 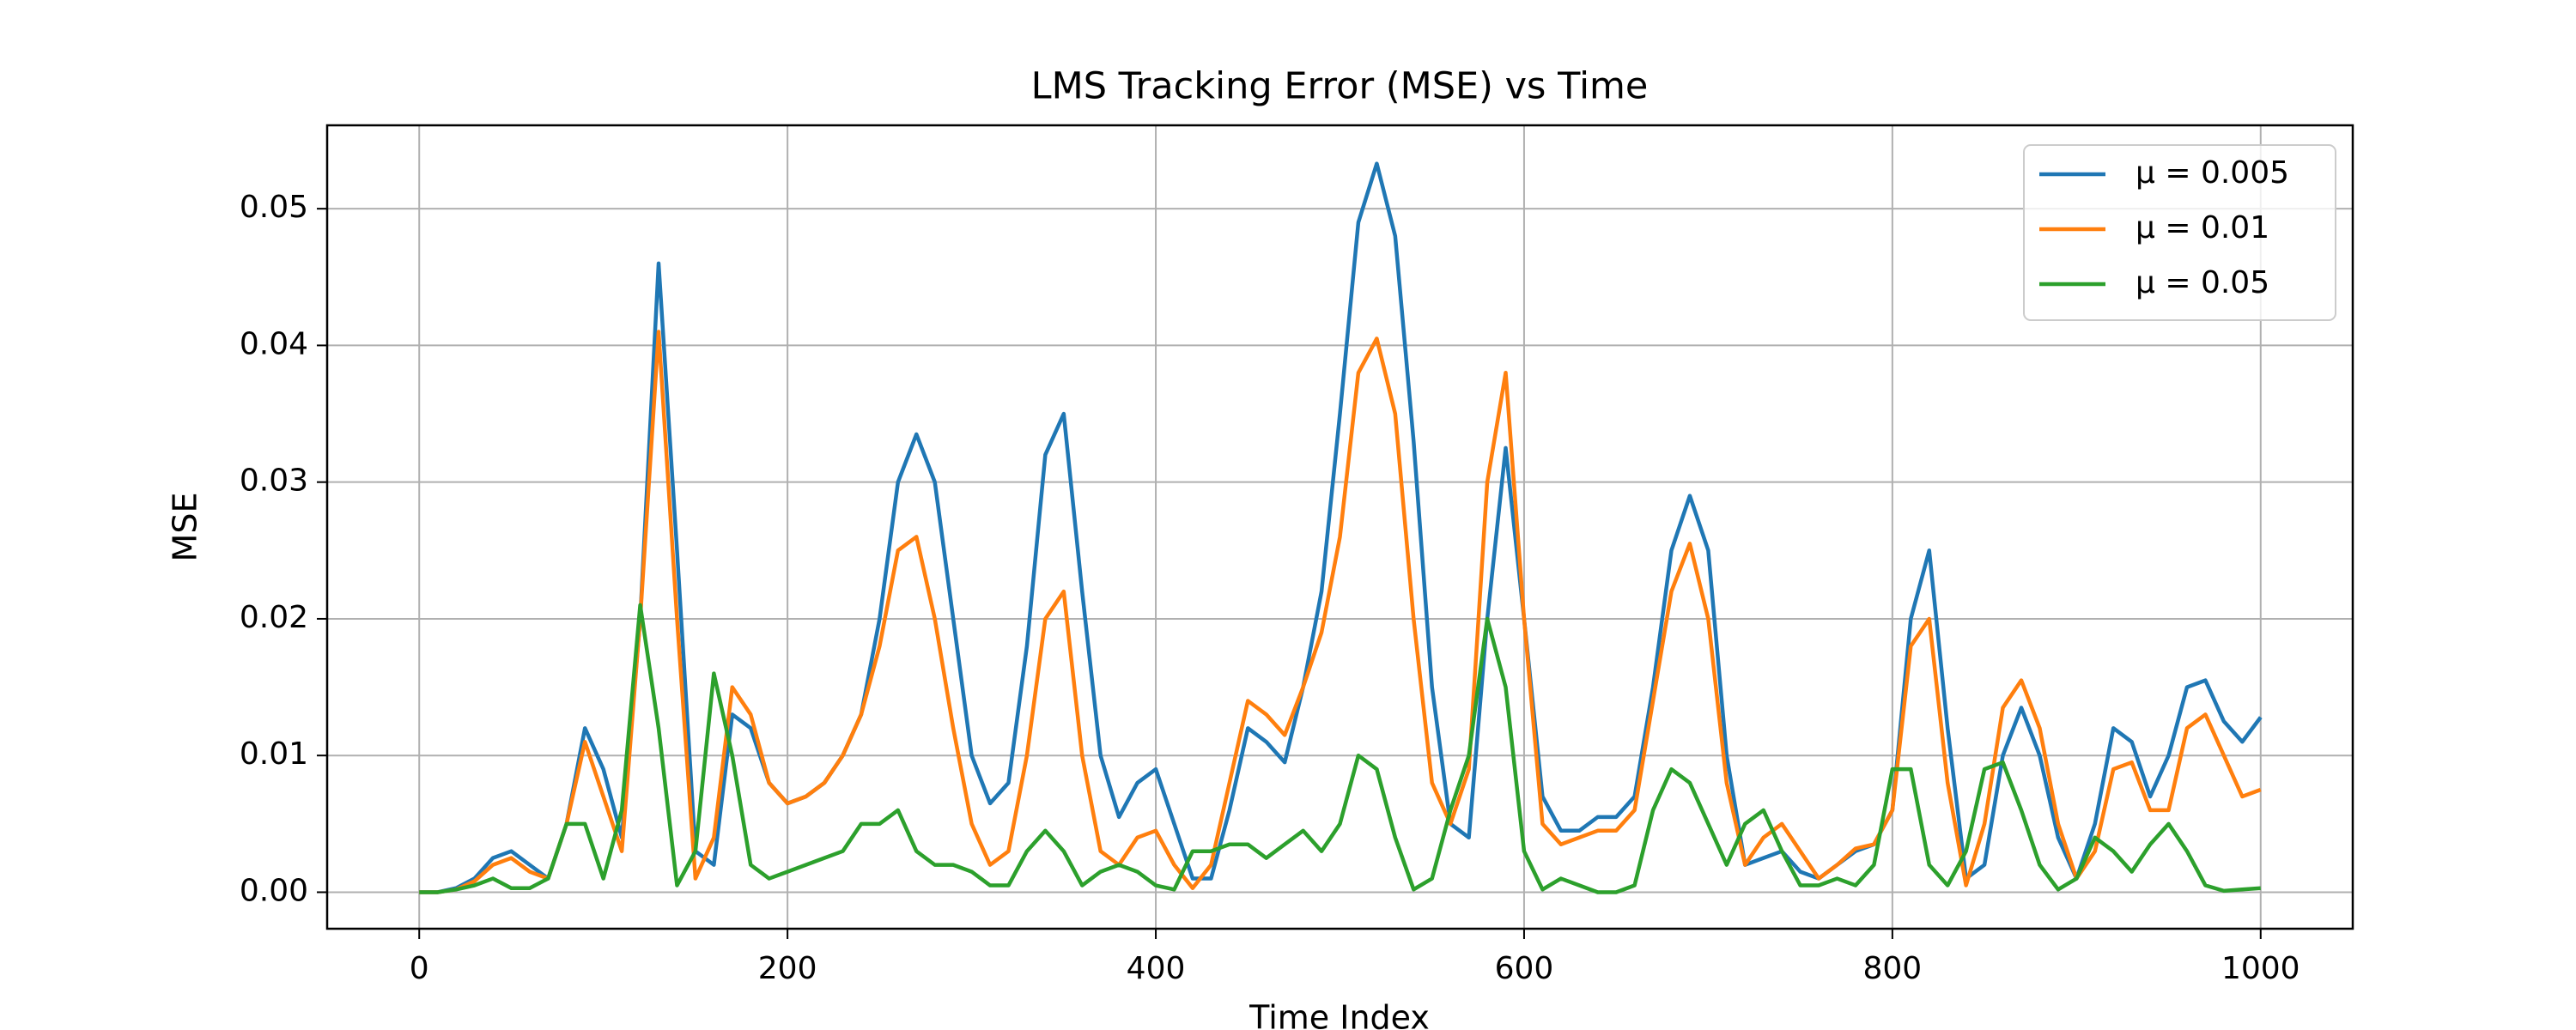 What do you see at coordinates (274, 890) in the screenshot?
I see `y-tick-label: 0.00` at bounding box center [274, 890].